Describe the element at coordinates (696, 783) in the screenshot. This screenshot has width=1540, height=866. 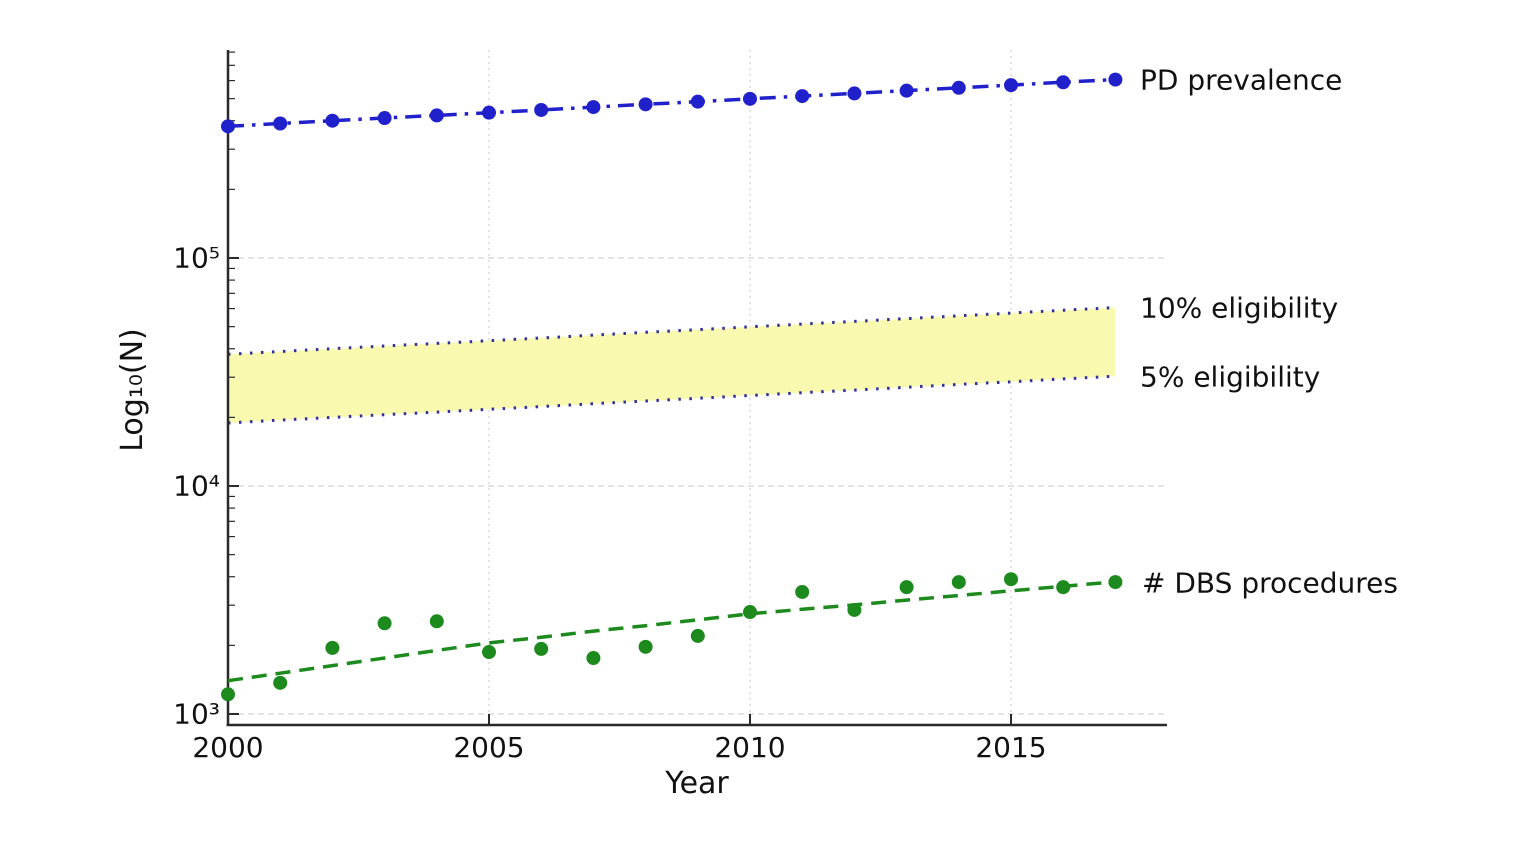
I see `x-axis-label: Year` at that location.